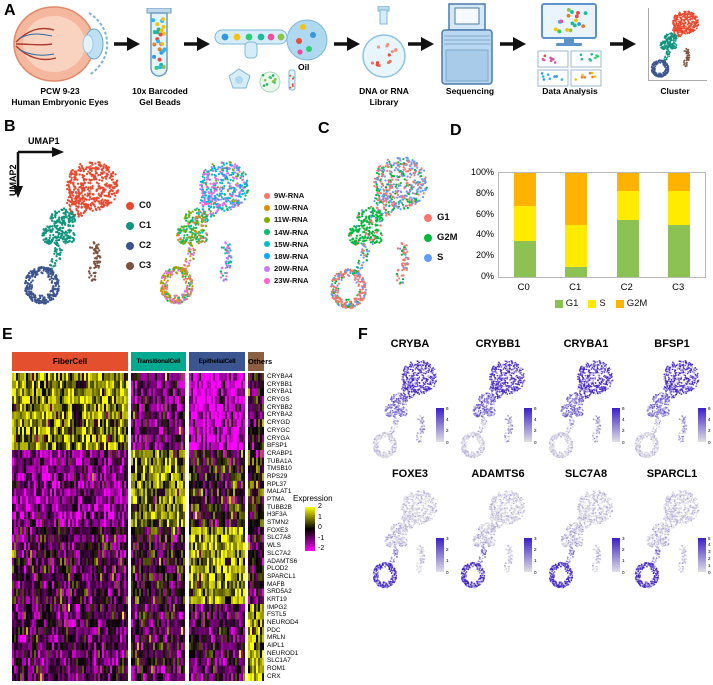  Describe the element at coordinates (145, 205) in the screenshot. I see `legend-label: C0` at that location.